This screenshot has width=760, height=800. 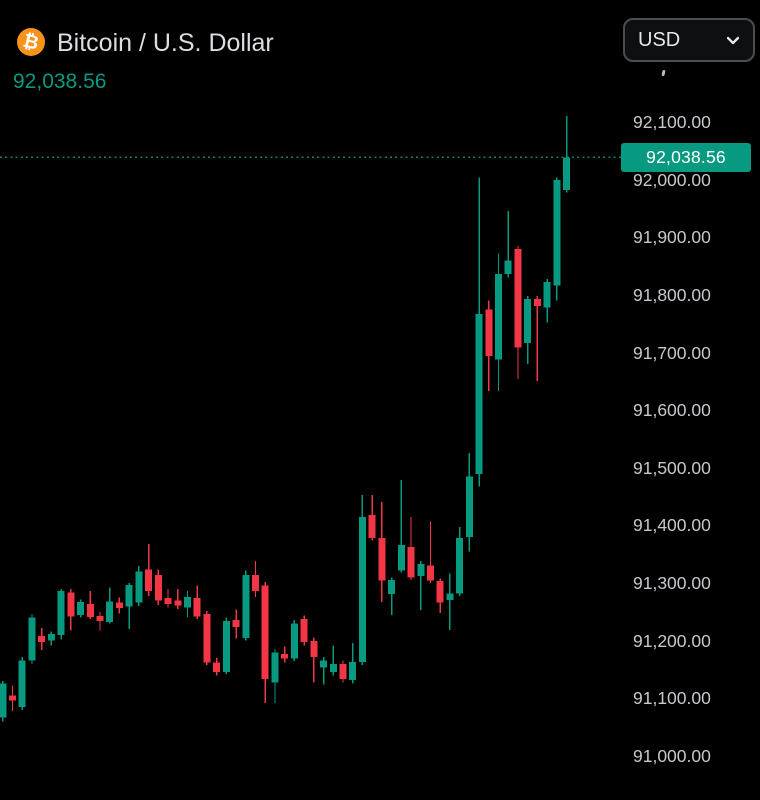 What do you see at coordinates (672, 698) in the screenshot?
I see `price-axis-label: 91,100.00` at bounding box center [672, 698].